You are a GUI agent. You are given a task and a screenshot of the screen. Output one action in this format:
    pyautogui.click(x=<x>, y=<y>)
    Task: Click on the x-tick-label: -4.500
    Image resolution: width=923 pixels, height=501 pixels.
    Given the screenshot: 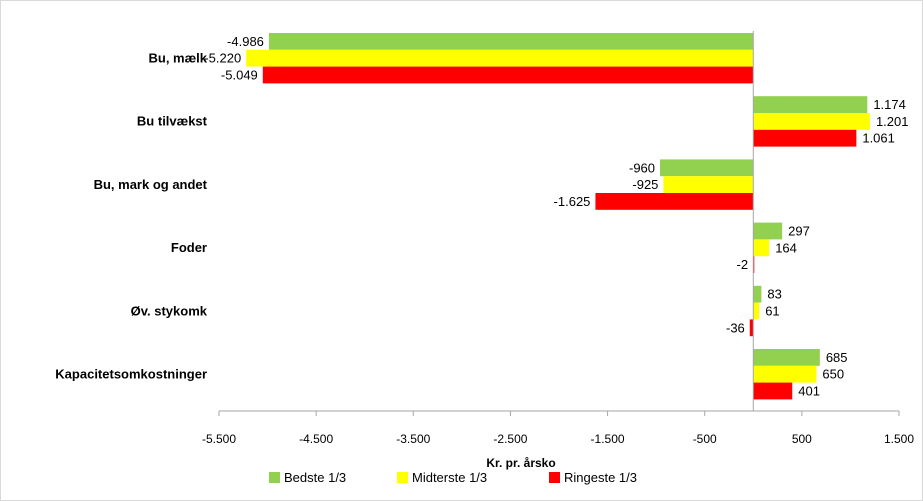 What is the action you would take?
    pyautogui.click(x=316, y=439)
    